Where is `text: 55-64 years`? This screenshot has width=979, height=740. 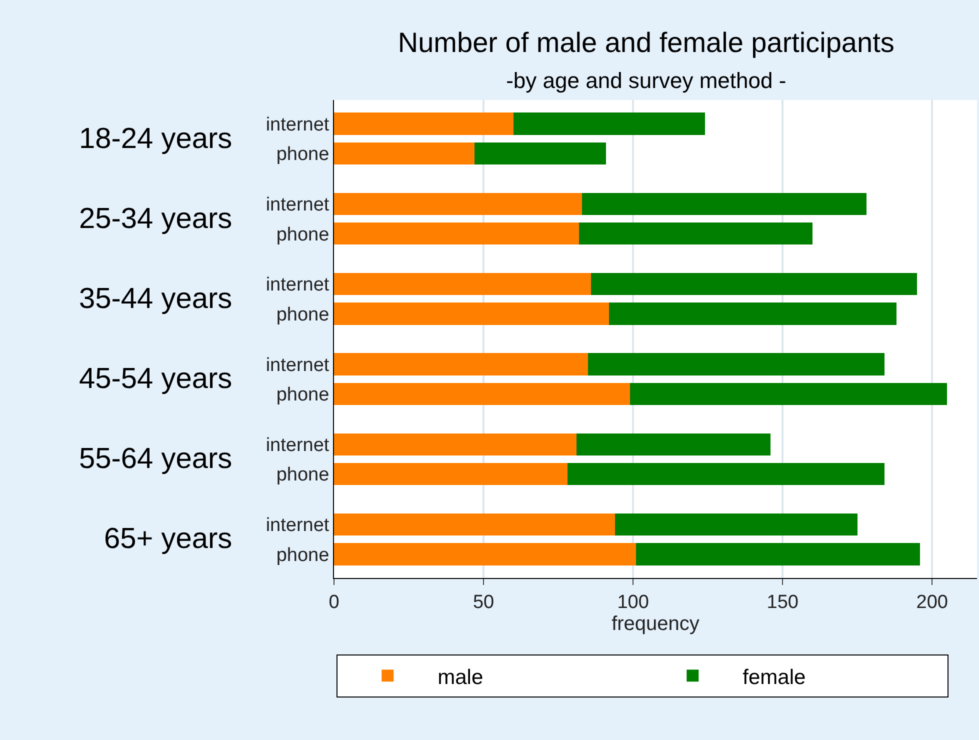
text: 55-64 years is located at coordinates (155, 459).